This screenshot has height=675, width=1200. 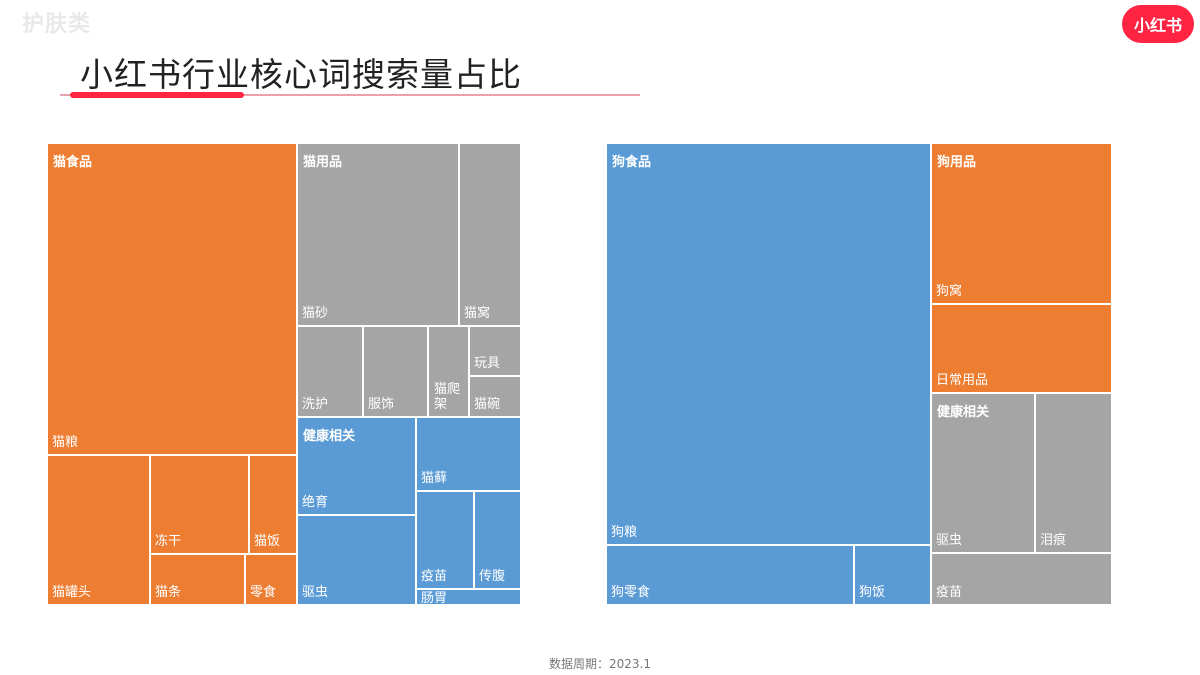 What do you see at coordinates (469, 455) in the screenshot?
I see `treemap-cell-cat-health-ringworm: 猫藓` at bounding box center [469, 455].